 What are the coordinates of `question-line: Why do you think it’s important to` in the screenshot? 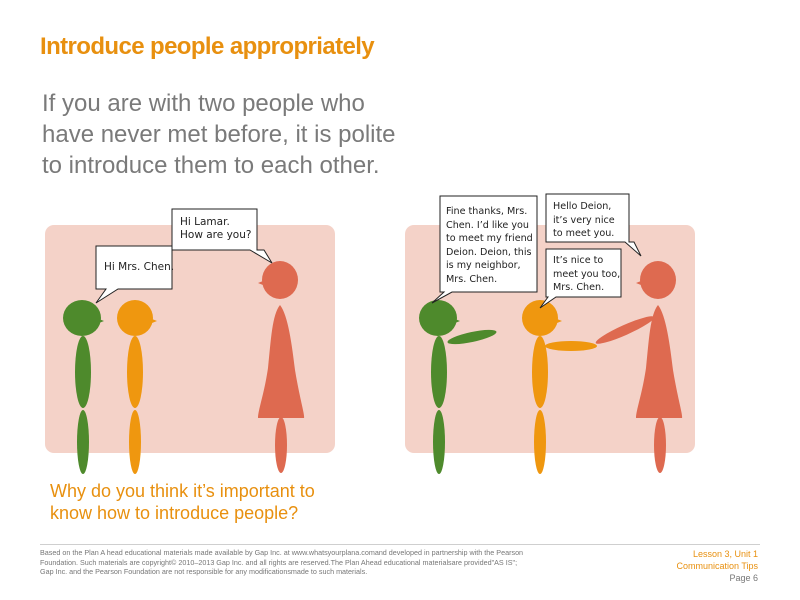 It's located at (182, 491).